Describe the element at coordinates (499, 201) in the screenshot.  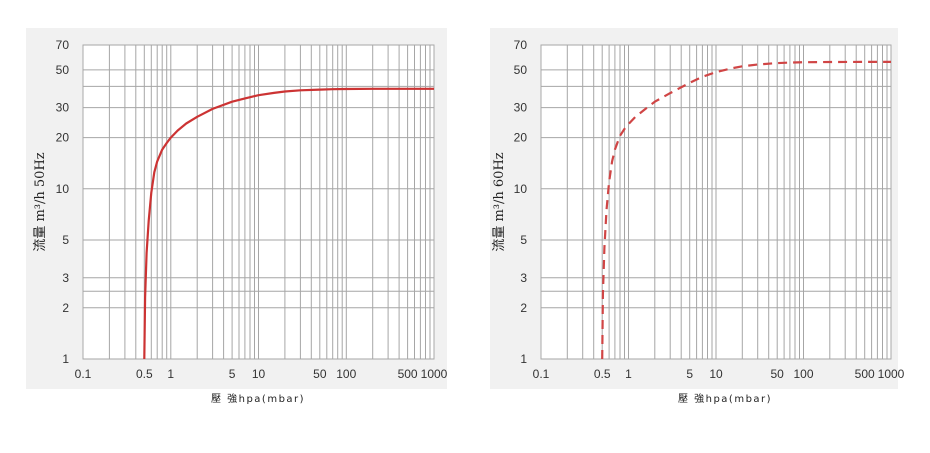
I see `y-axis-title: 流量 m³/h 60Hz` at that location.